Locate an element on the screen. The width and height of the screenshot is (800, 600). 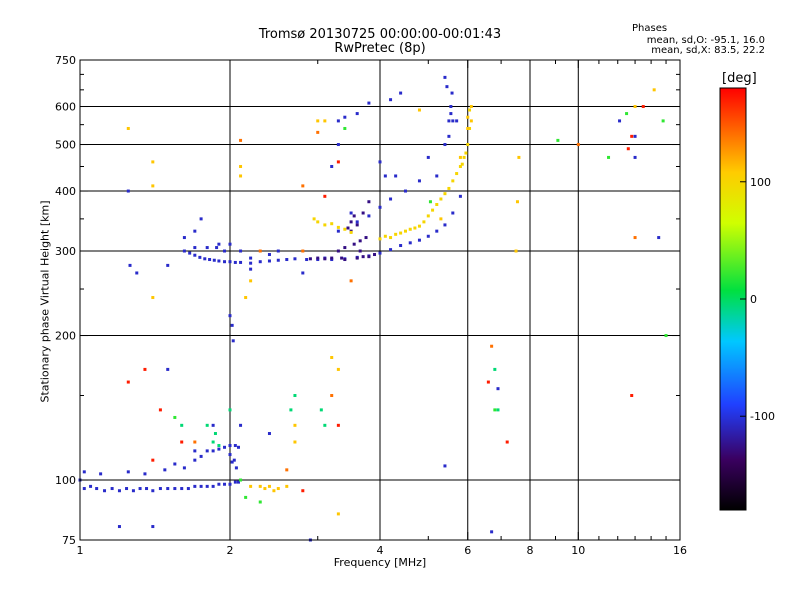
y-axis-label: Stationary phase Virtual Height [km] is located at coordinates (45, 301).